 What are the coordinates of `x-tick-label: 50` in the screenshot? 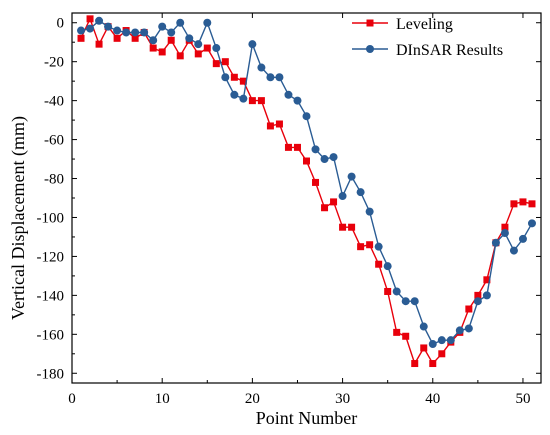 It's located at (522, 399).